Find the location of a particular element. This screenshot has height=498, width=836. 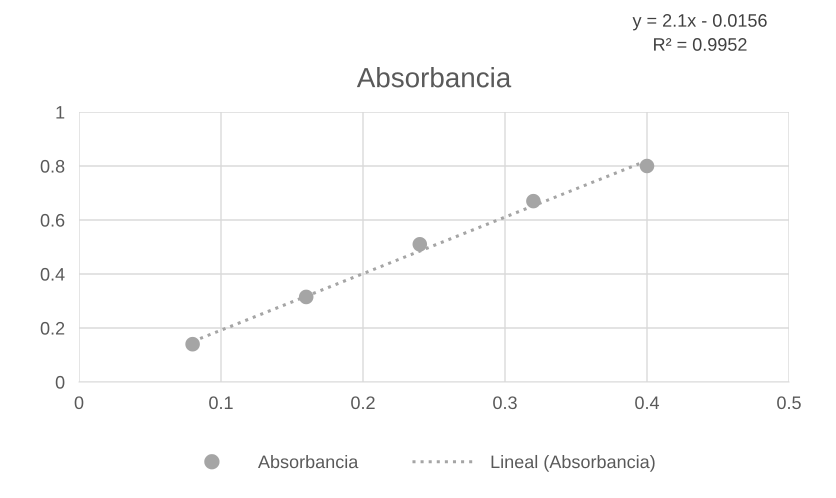

x-tick-label: 0.2 is located at coordinates (363, 403).